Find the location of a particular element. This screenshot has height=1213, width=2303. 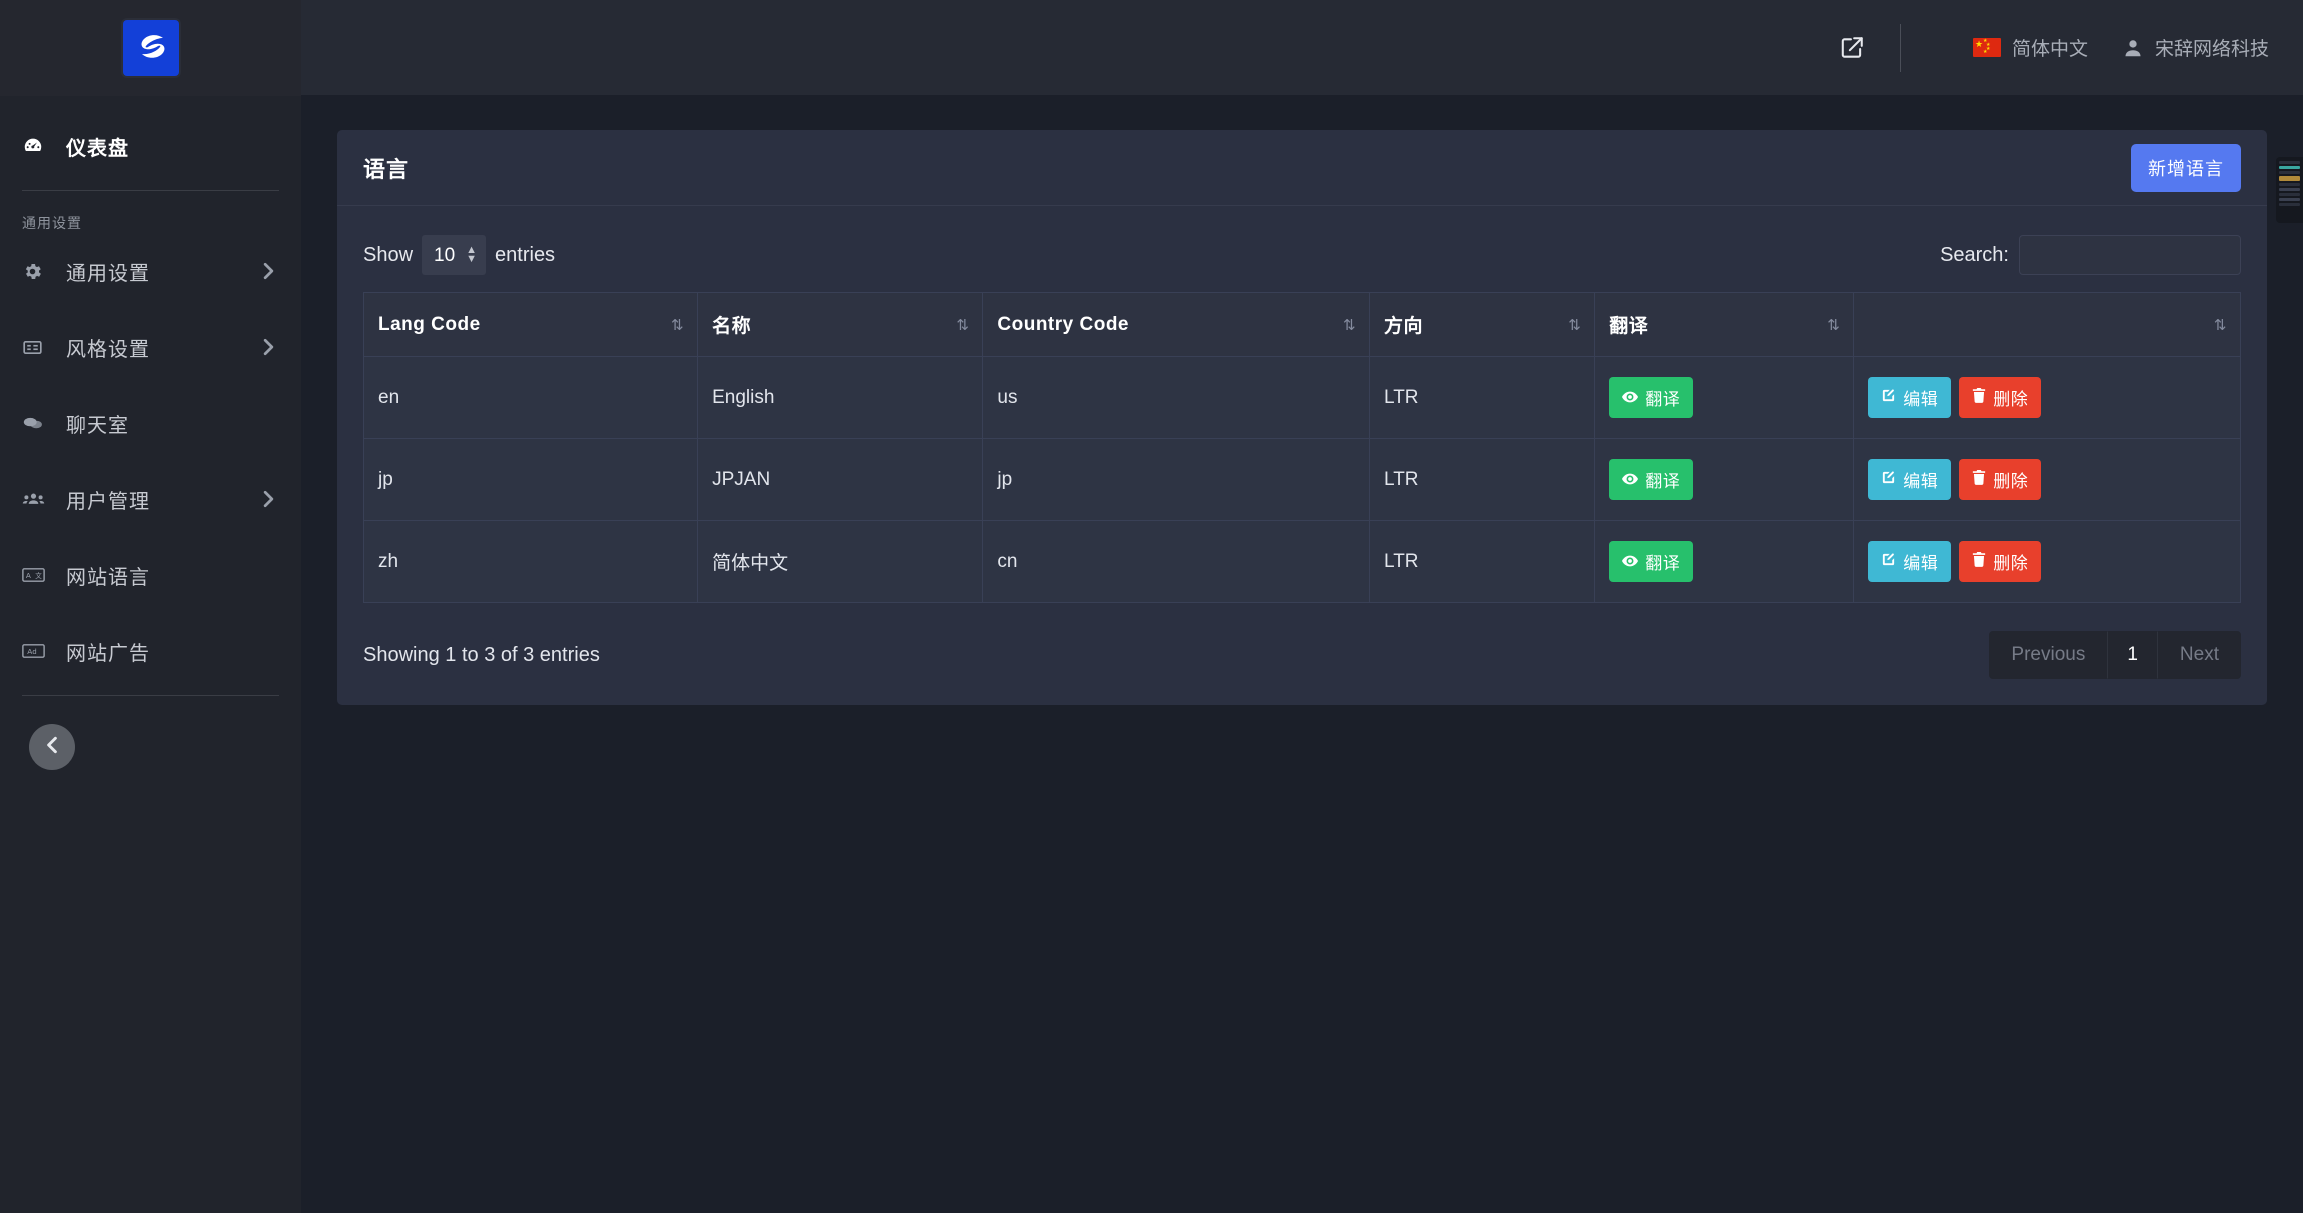

sidebar: 仪表盘 通用设置 通用设置 风格设置 is located at coordinates (150, 606).